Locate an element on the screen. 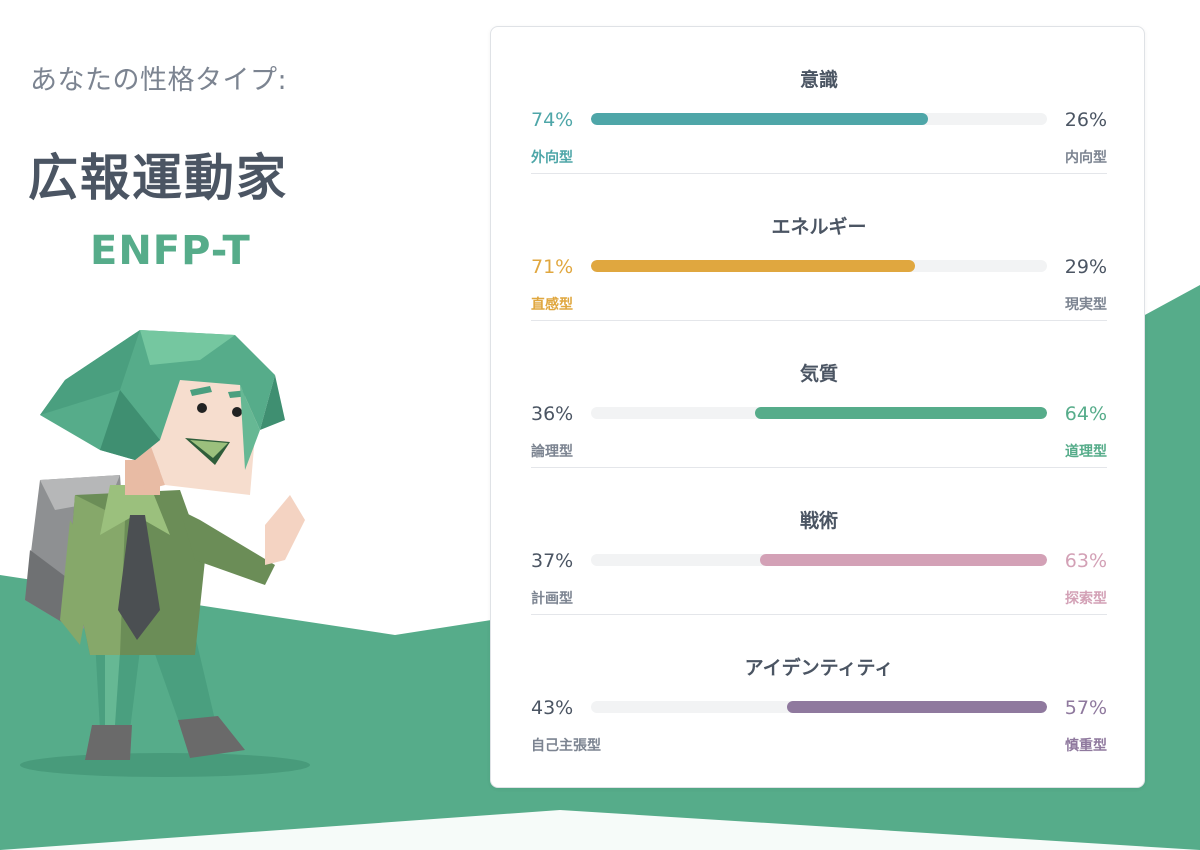 This screenshot has height=850, width=1200. trait-right-label: 道理型 is located at coordinates (1086, 452).